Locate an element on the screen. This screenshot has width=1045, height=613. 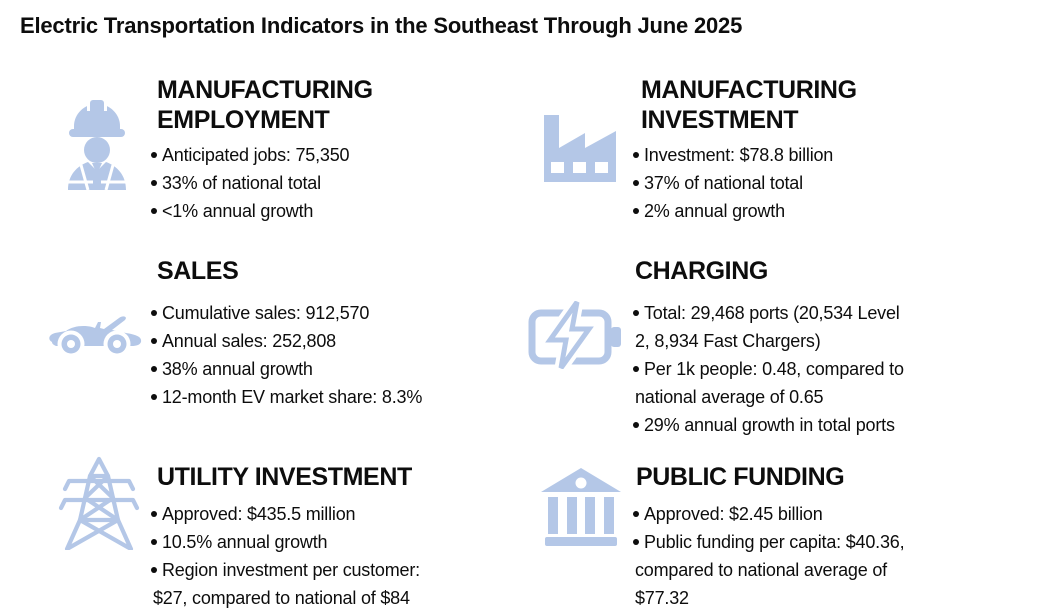
bank-building-icon is located at coordinates (581, 511).